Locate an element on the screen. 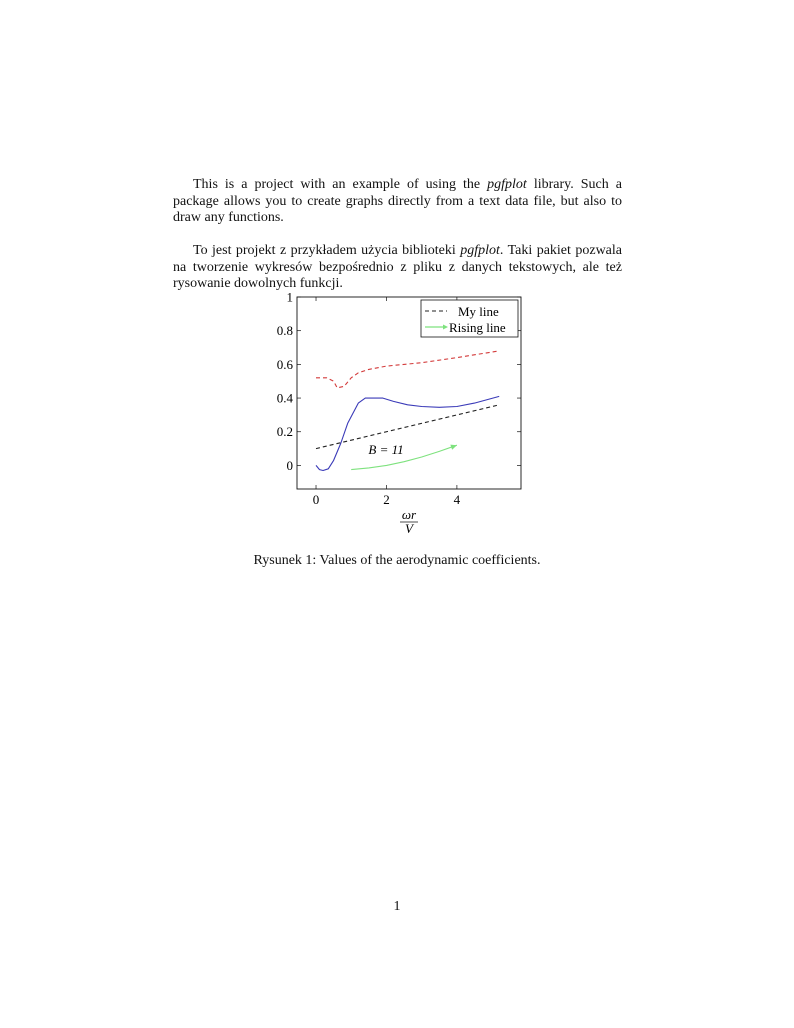 The height and width of the screenshot is (1028, 794). annotation-b: B = 11 is located at coordinates (385, 449).